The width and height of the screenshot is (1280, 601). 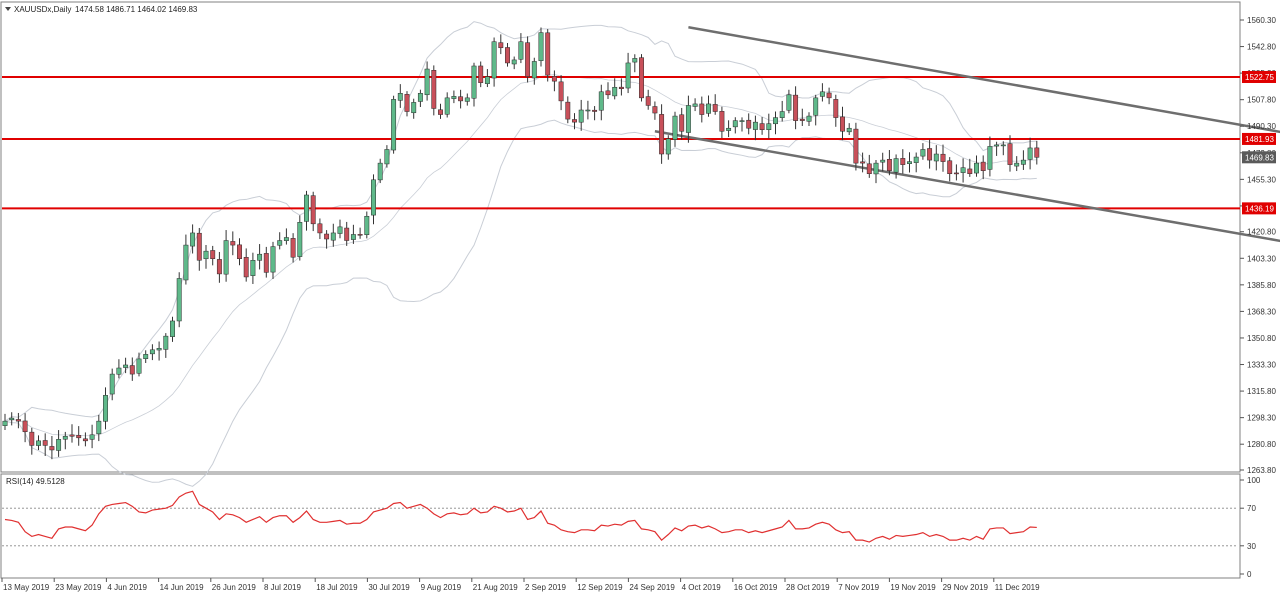 What do you see at coordinates (1261, 391) in the screenshot?
I see `price-tick-label: 1315.80` at bounding box center [1261, 391].